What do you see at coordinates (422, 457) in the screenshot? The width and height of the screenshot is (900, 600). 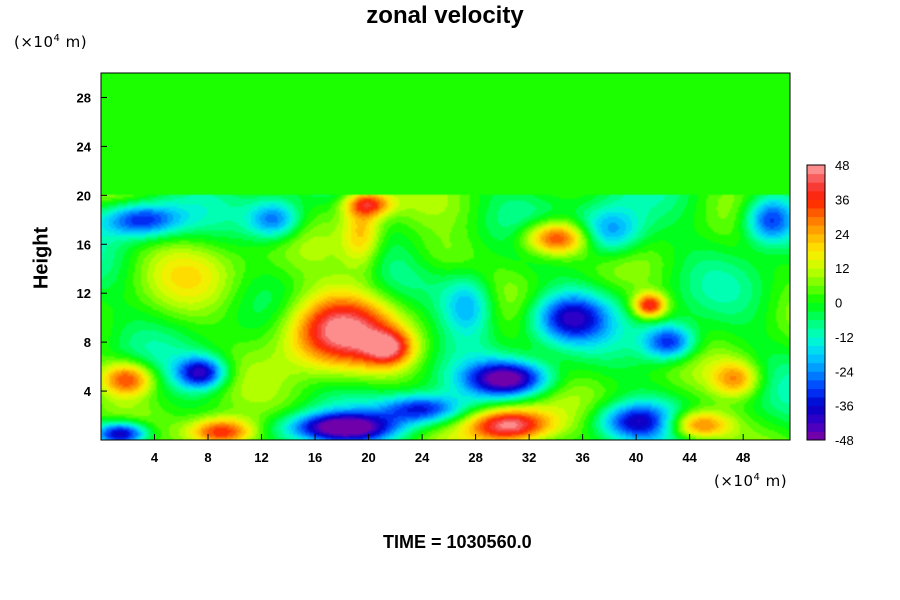 I see `x-tick-label: 24` at bounding box center [422, 457].